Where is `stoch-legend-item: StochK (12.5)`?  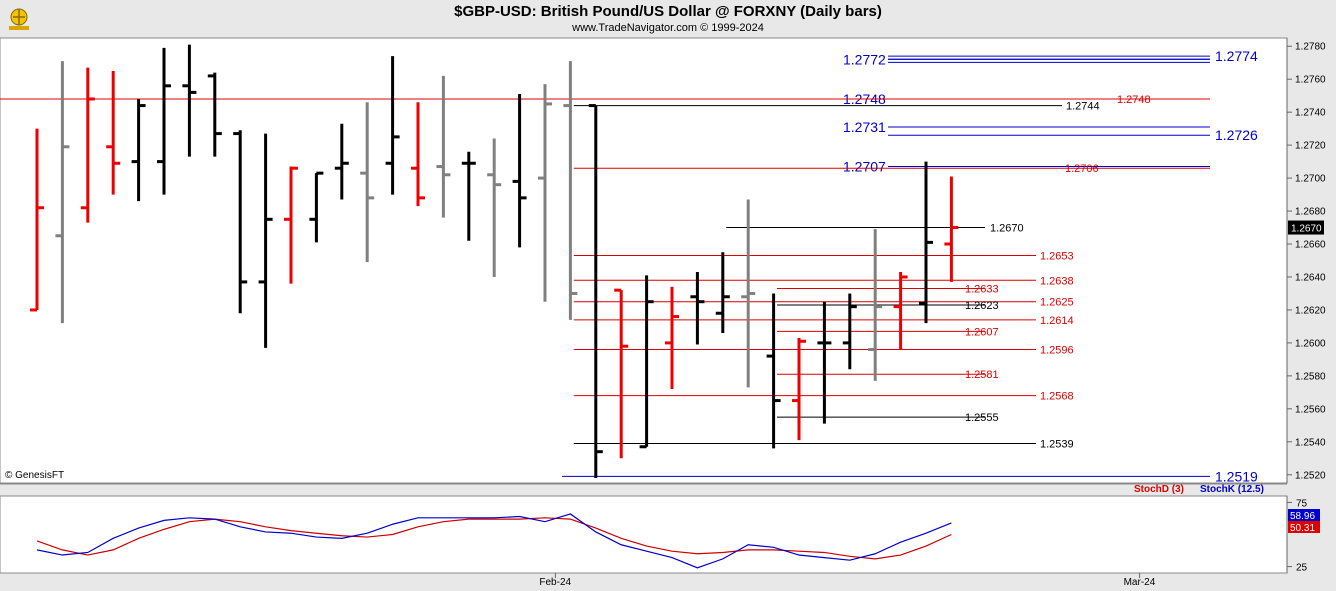 stoch-legend-item: StochK (12.5) is located at coordinates (1232, 489).